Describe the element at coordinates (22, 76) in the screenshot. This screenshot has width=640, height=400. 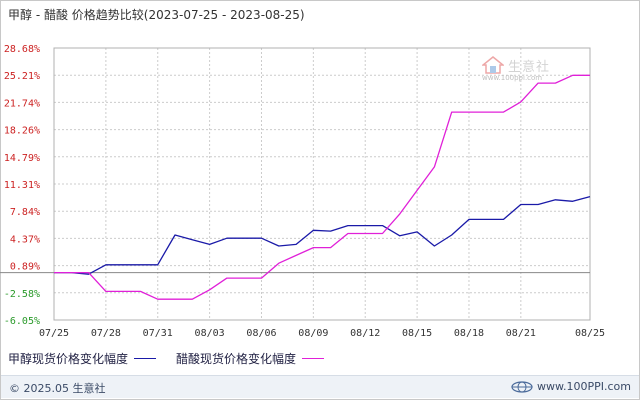
I see `y-tick-label: 25.21%` at that location.